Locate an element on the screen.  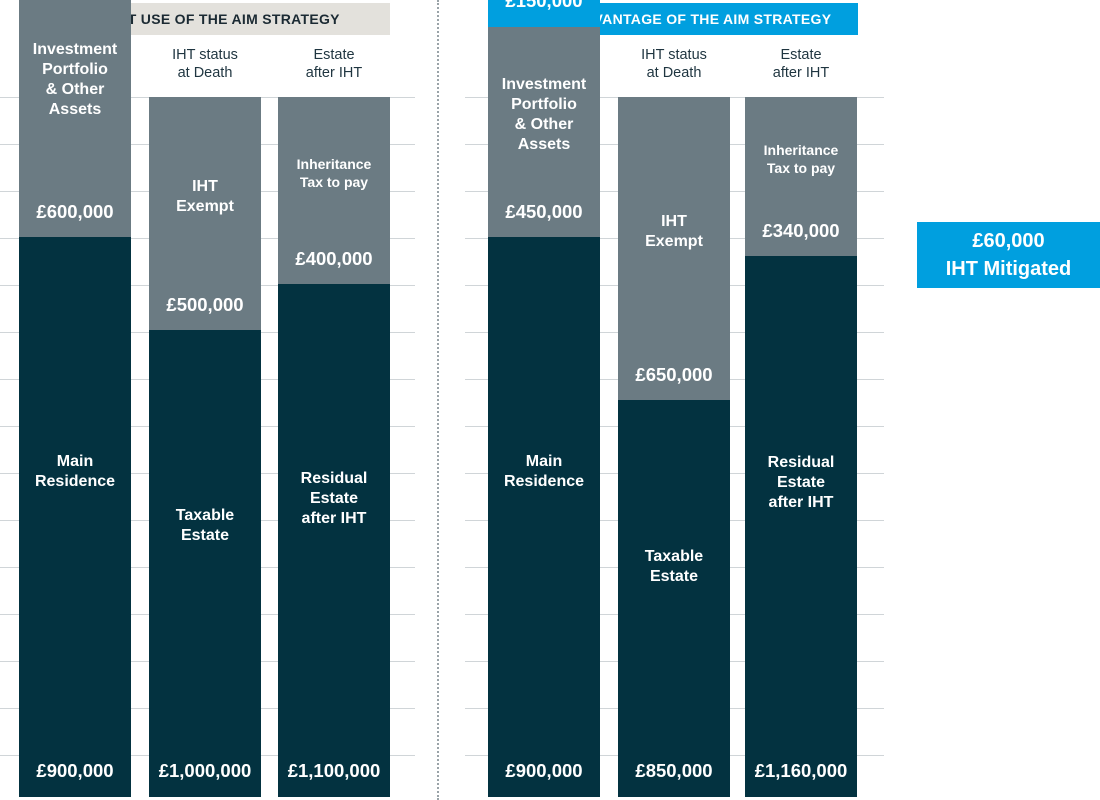
with-aim-segment: £340,000 Inheritance Tax to pay is located at coordinates (801, 176).